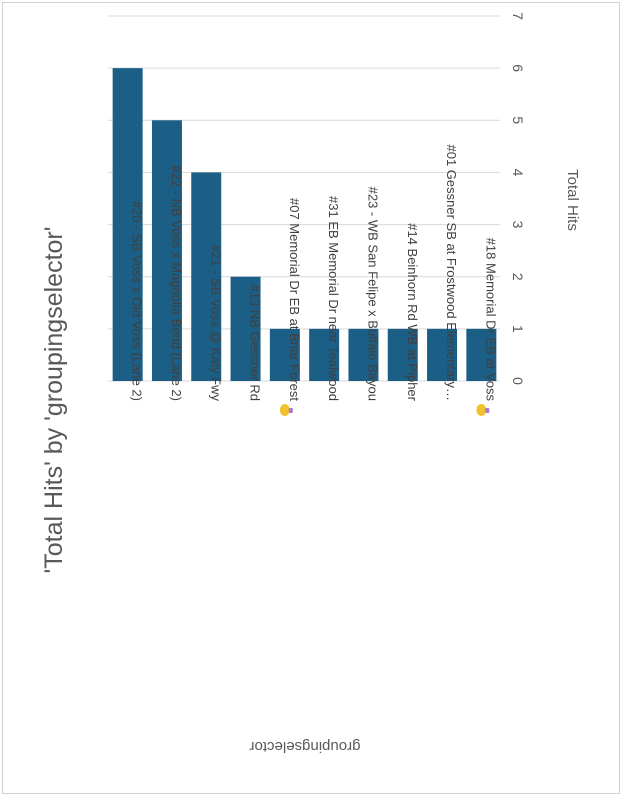  What do you see at coordinates (518, 277) in the screenshot?
I see `value-tick-label: 2` at bounding box center [518, 277].